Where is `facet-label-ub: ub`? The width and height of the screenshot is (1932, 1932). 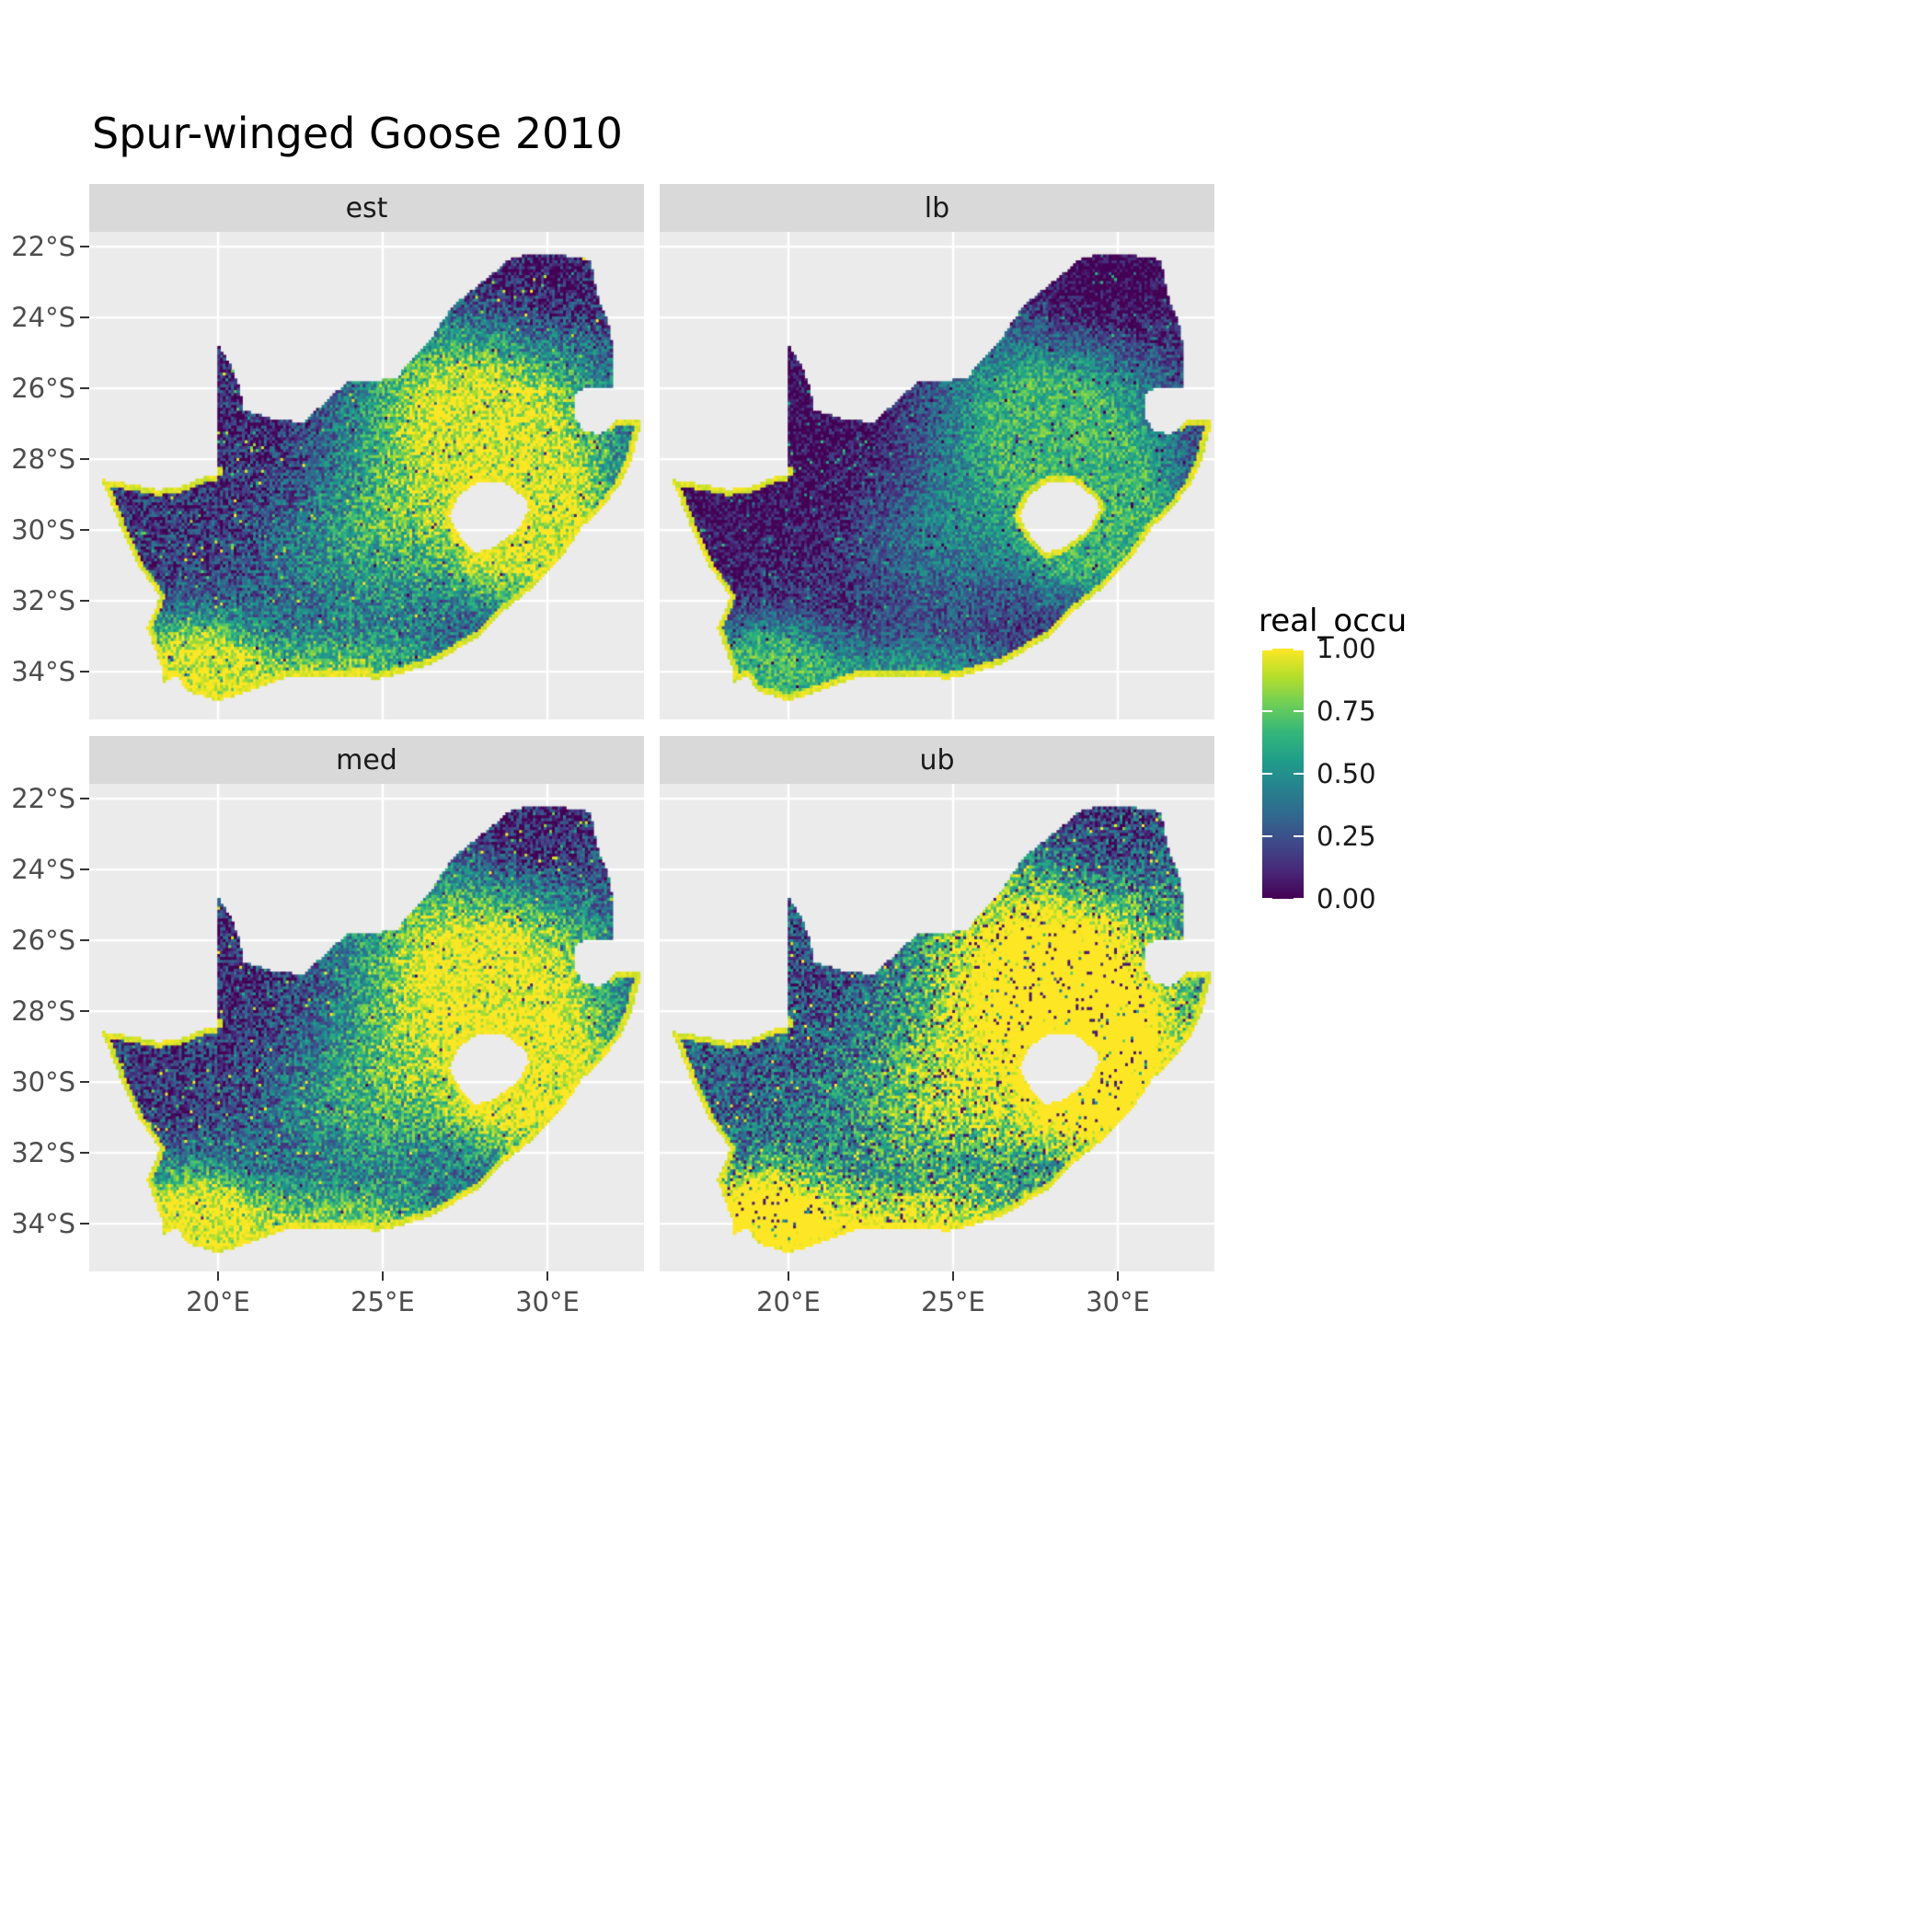
facet-label-ub: ub is located at coordinates (937, 759).